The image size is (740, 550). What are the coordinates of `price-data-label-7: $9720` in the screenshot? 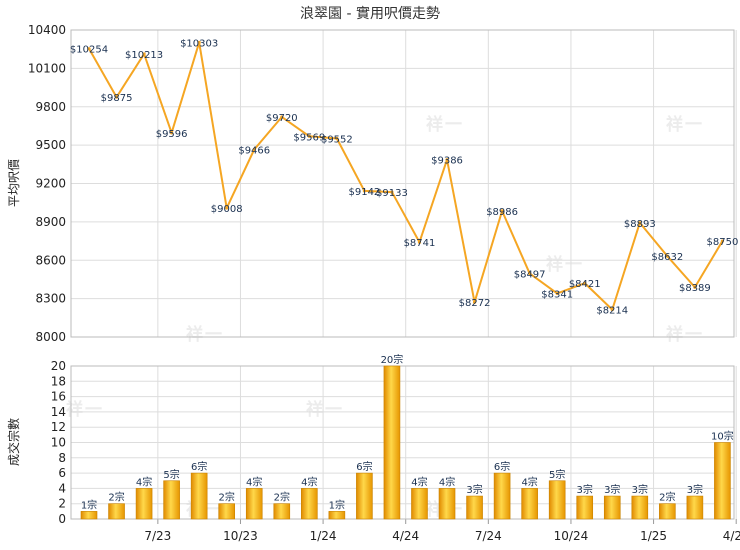 It's located at (282, 118).